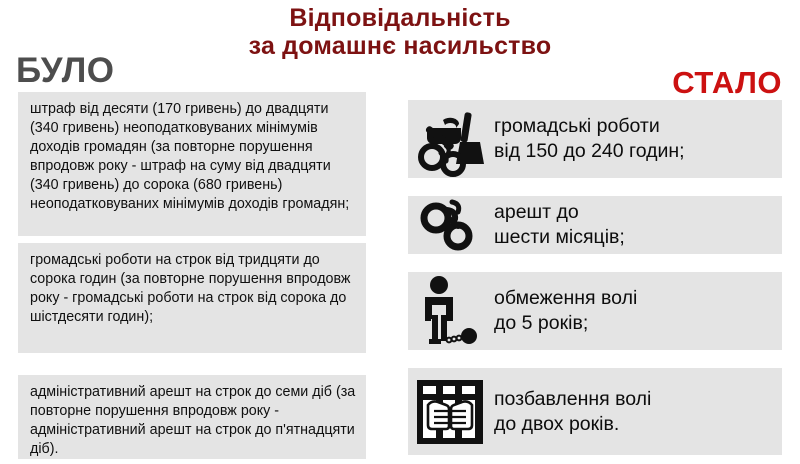  I want to click on after-item-text: арешт до шести місяців;, so click(637, 225).